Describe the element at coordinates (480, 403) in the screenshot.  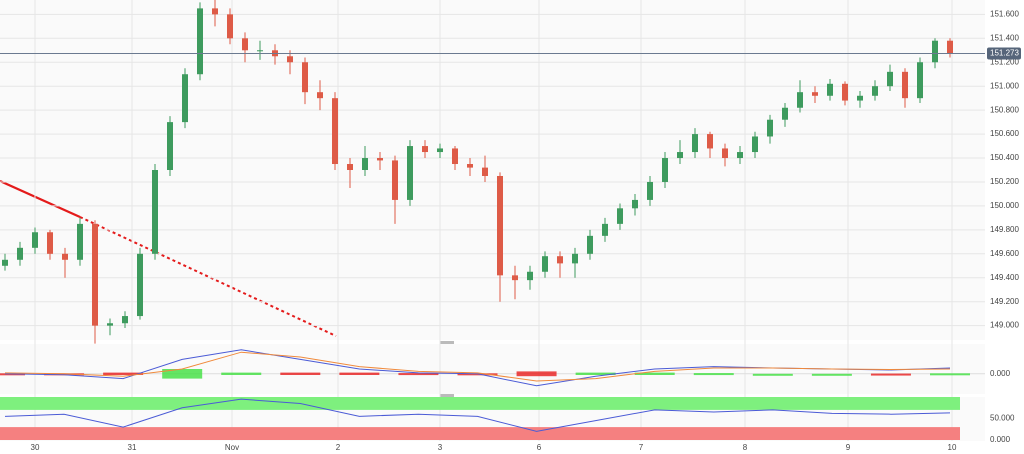
I see `overbought-band` at that location.